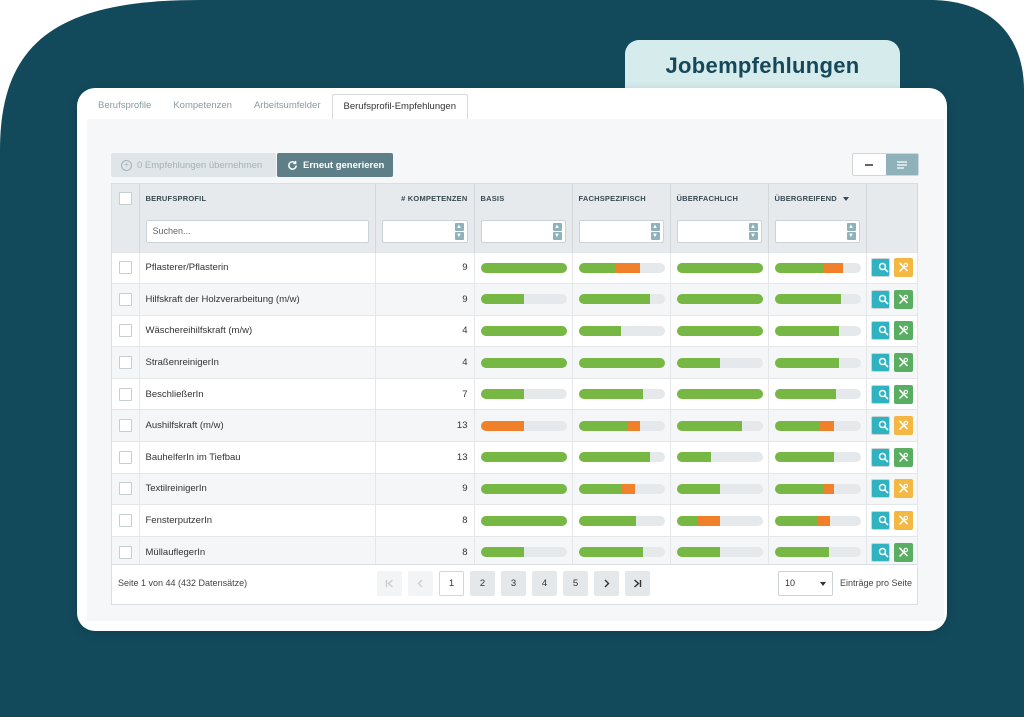 The image size is (1024, 717). I want to click on expand-view-button, so click(901, 164).